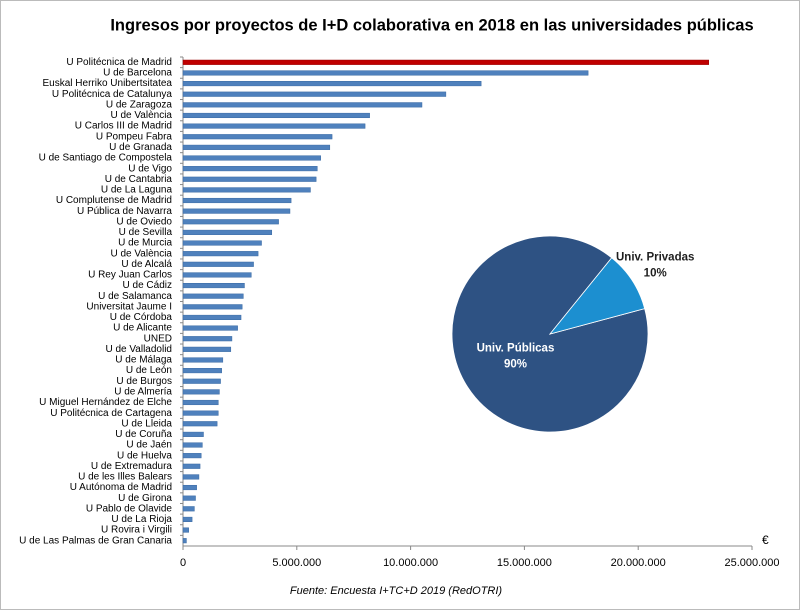  I want to click on y-tick-label: U de Extremadura, so click(132, 466).